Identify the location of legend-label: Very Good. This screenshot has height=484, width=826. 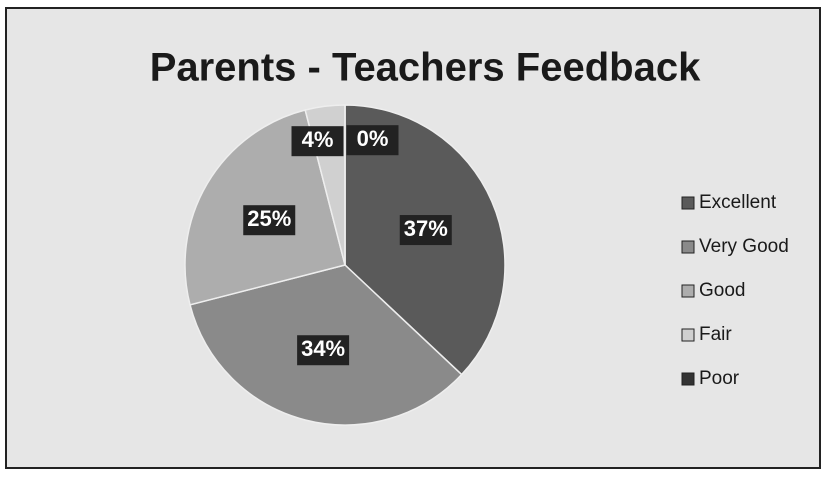
(744, 246).